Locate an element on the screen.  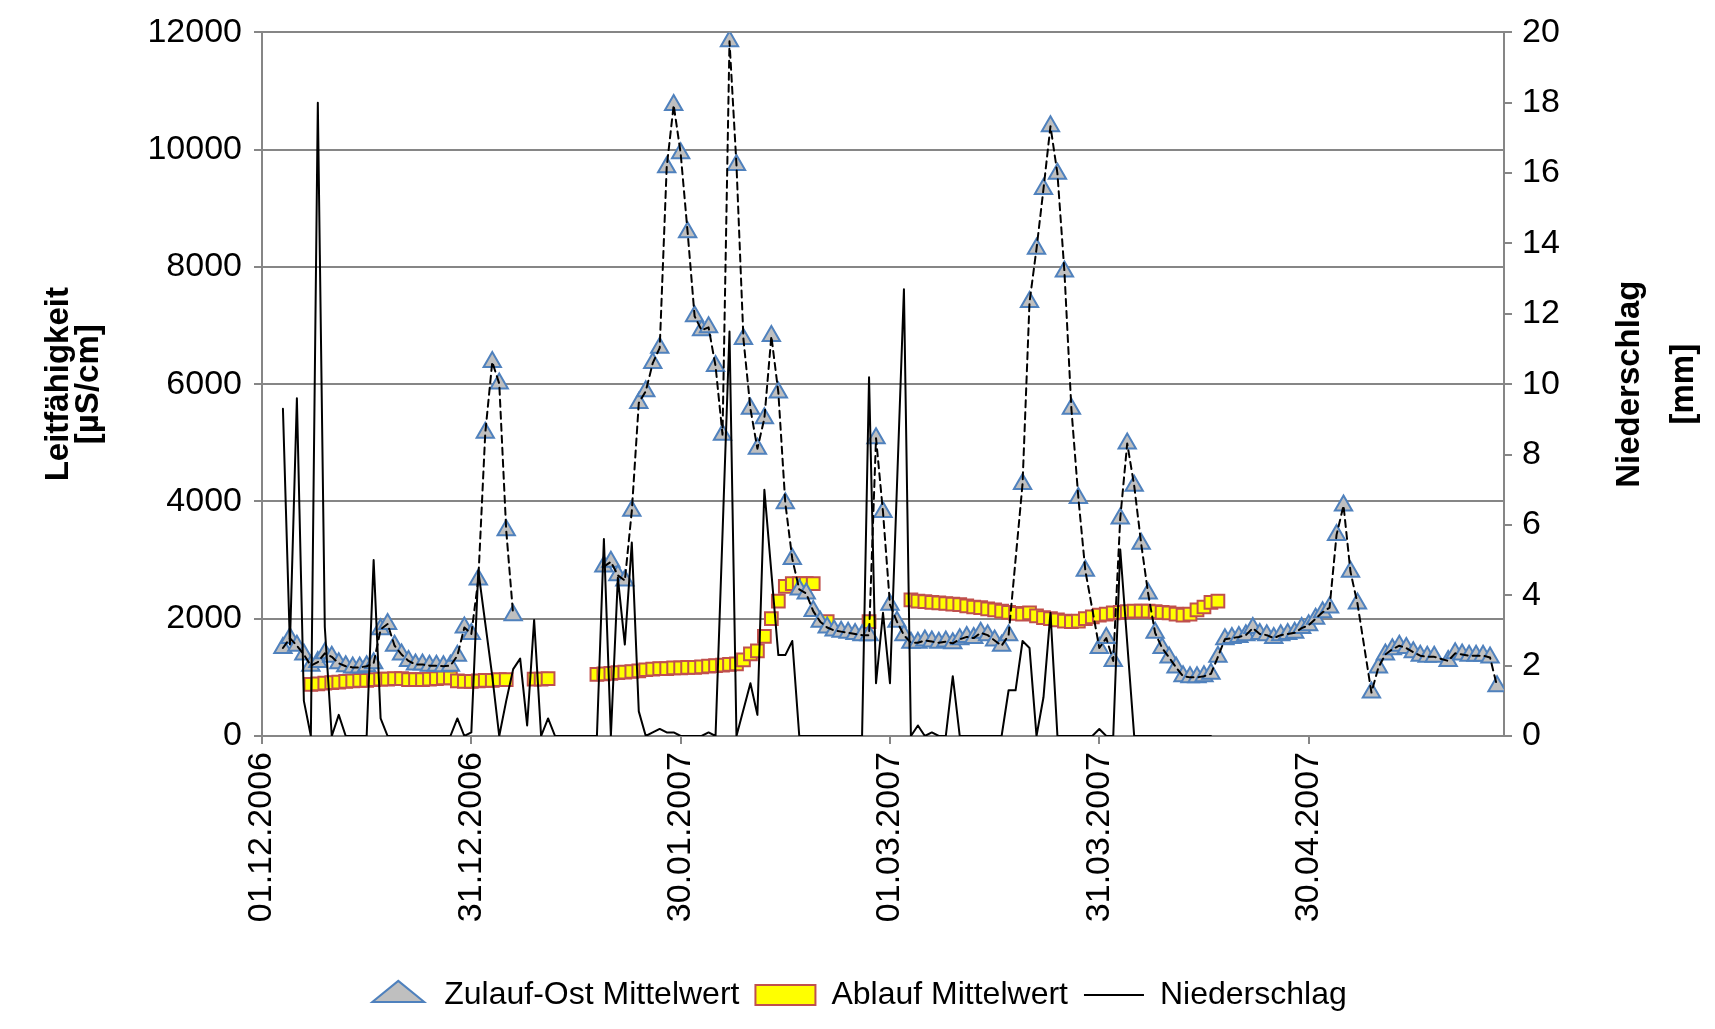
y2-axis-title: Niederschlag [mm] is located at coordinates (1655, 384).